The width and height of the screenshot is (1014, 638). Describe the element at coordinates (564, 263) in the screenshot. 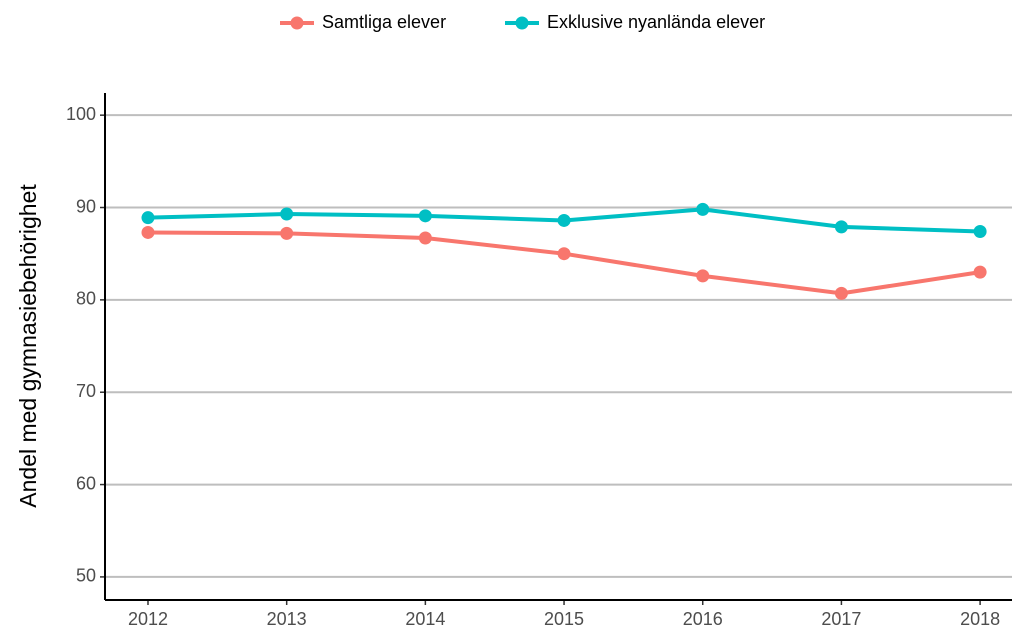

I see `series-line` at that location.